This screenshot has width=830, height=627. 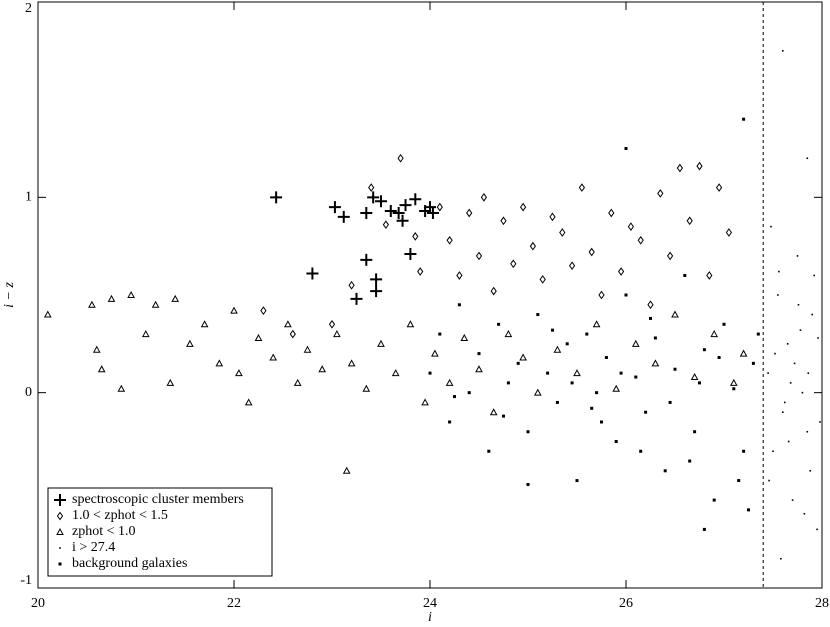 I want to click on legend-label: 1.0 < zphot < 1.5, so click(x=120, y=515).